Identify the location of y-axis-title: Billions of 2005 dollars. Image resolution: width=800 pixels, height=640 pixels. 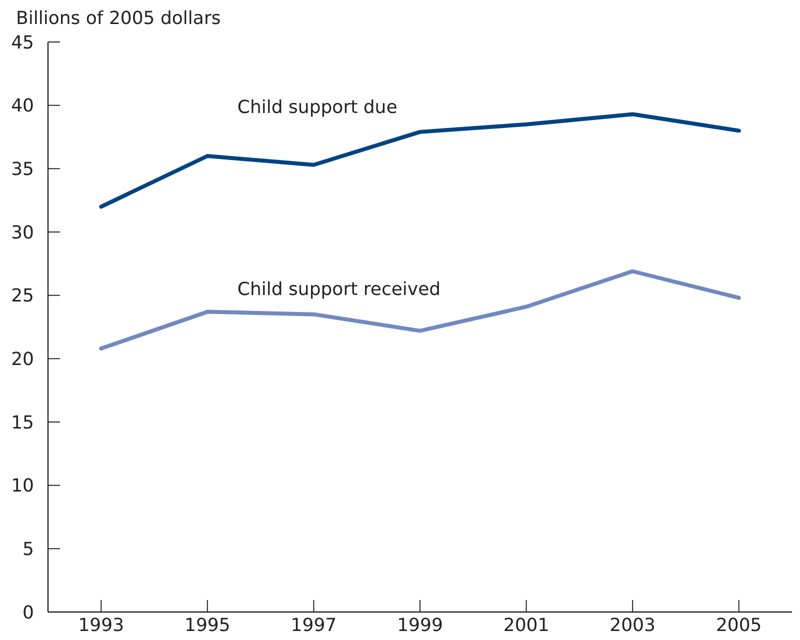
(118, 18).